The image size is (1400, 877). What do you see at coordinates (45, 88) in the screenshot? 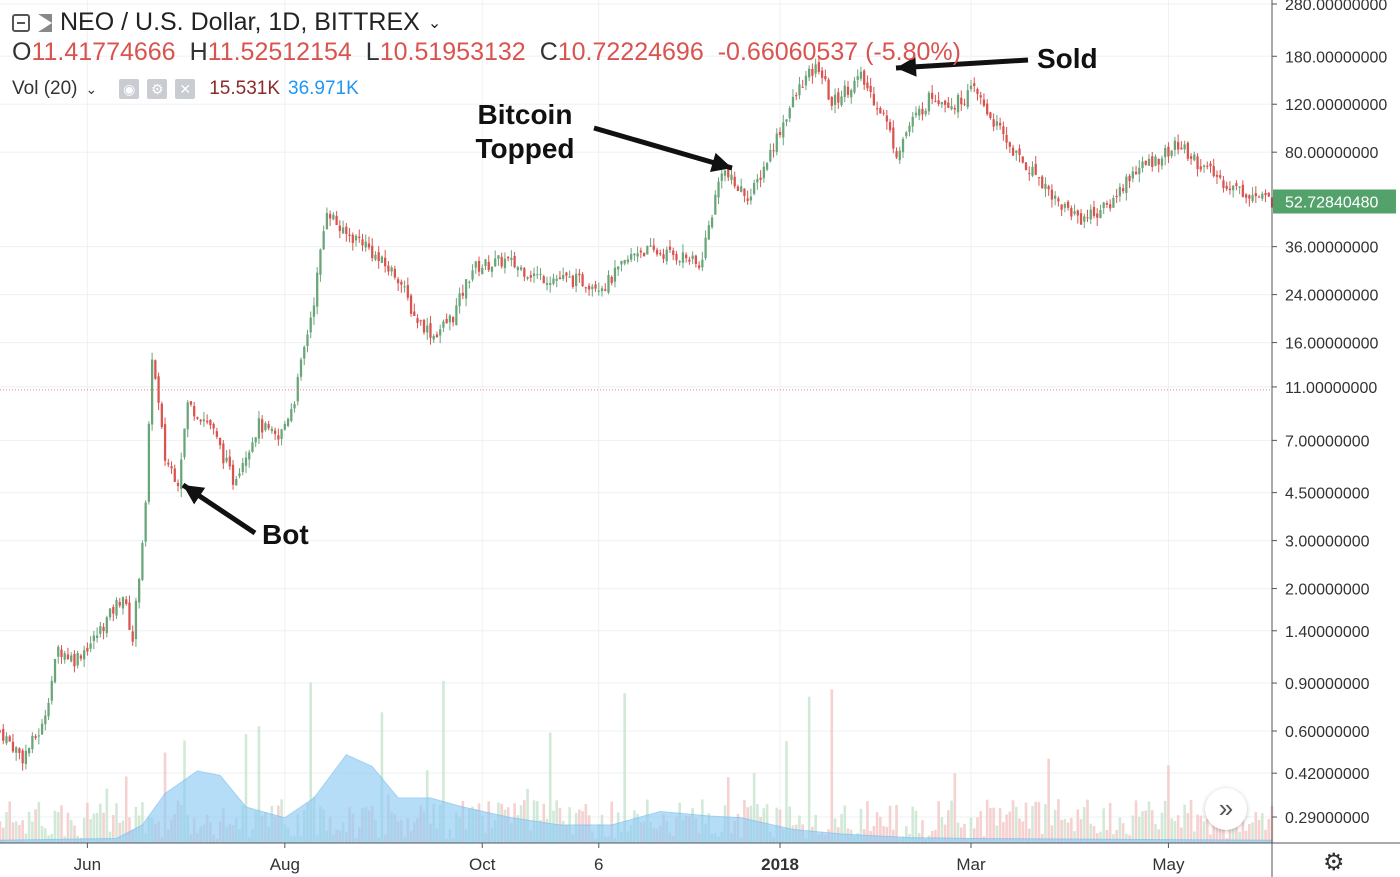
I see `volume-label: Vol (20)` at bounding box center [45, 88].